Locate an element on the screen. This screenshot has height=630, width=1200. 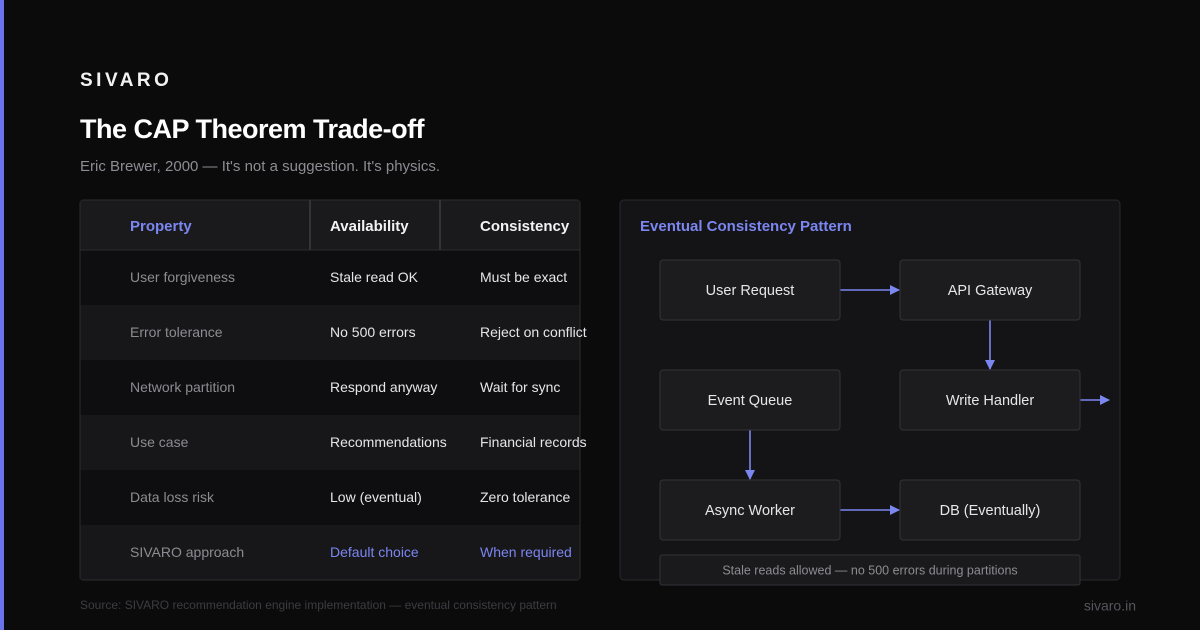
table-header-bg is located at coordinates (330, 225).